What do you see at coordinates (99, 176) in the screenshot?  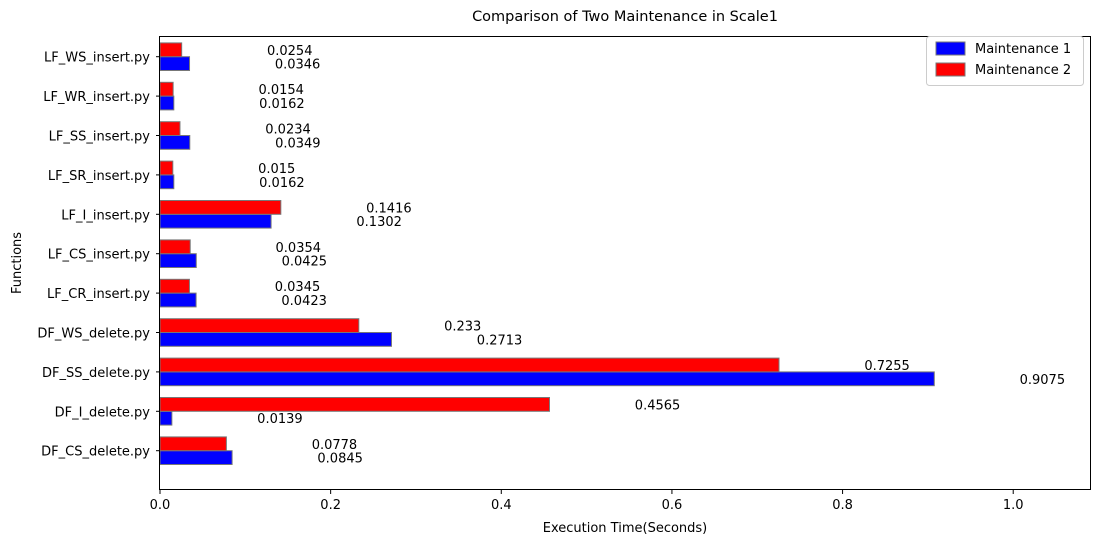 I see `y-tick-label: LF_SR_insert.py` at bounding box center [99, 176].